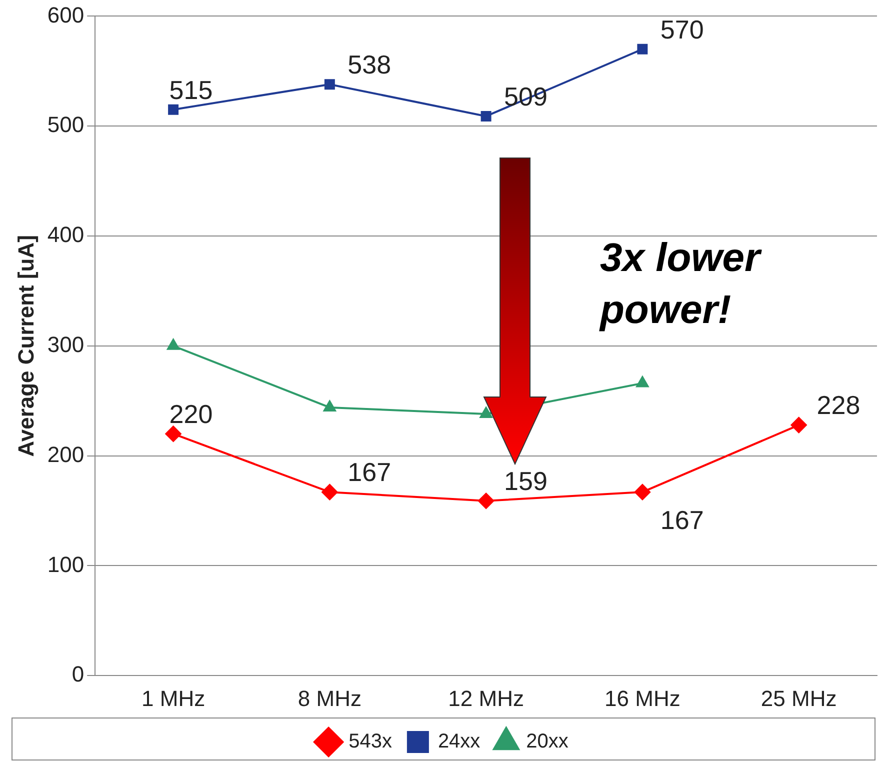  I want to click on y-axis-title: Average Current [uA], so click(25, 346).